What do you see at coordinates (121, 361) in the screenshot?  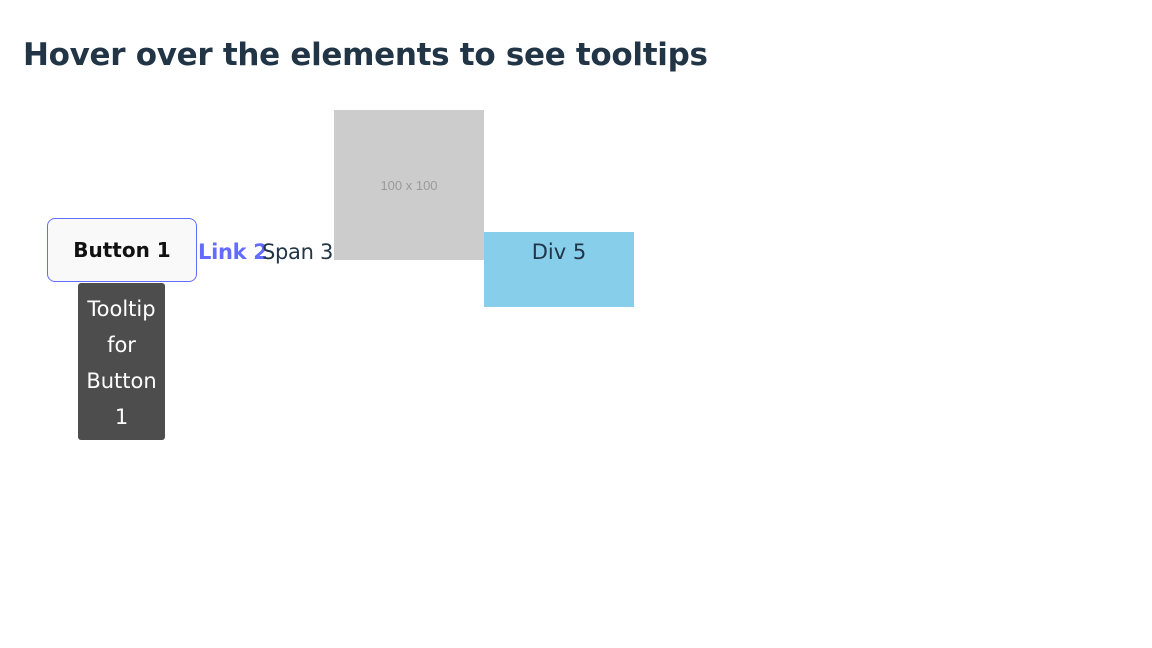 I see `tooltip-button-1: Tooltip for Button 1` at bounding box center [121, 361].